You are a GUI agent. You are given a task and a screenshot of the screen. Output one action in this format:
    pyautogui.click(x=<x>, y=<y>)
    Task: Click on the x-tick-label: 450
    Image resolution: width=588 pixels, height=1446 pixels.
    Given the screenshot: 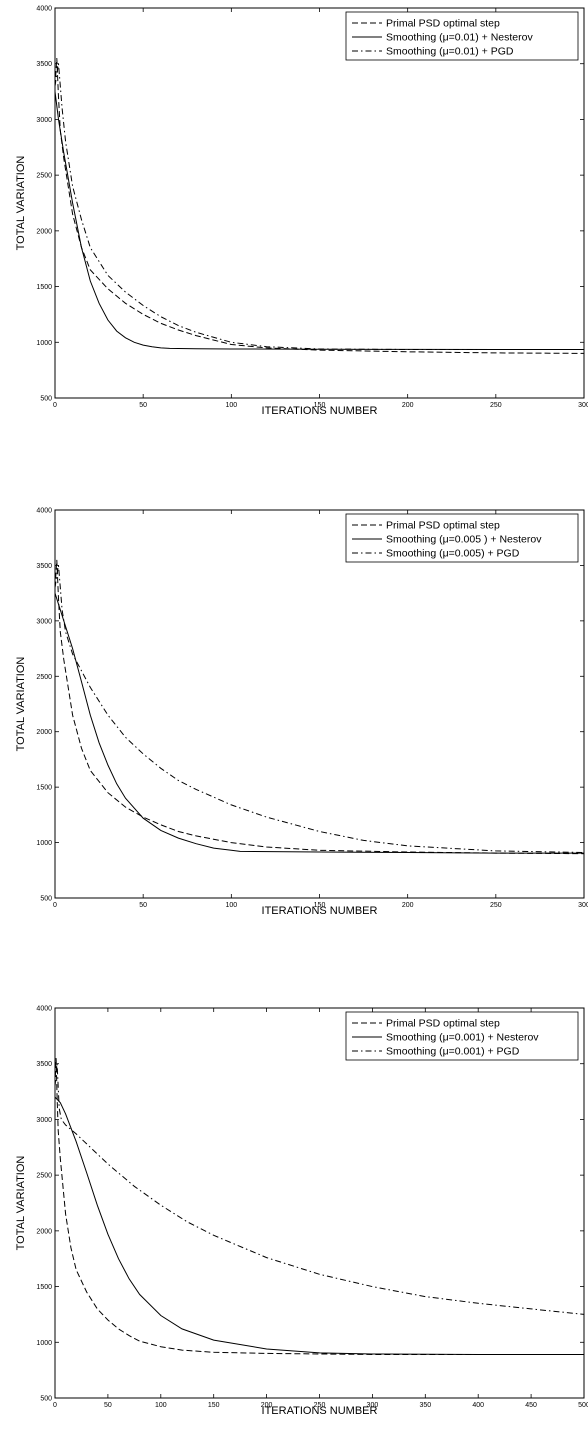 What is the action you would take?
    pyautogui.click(x=531, y=1405)
    